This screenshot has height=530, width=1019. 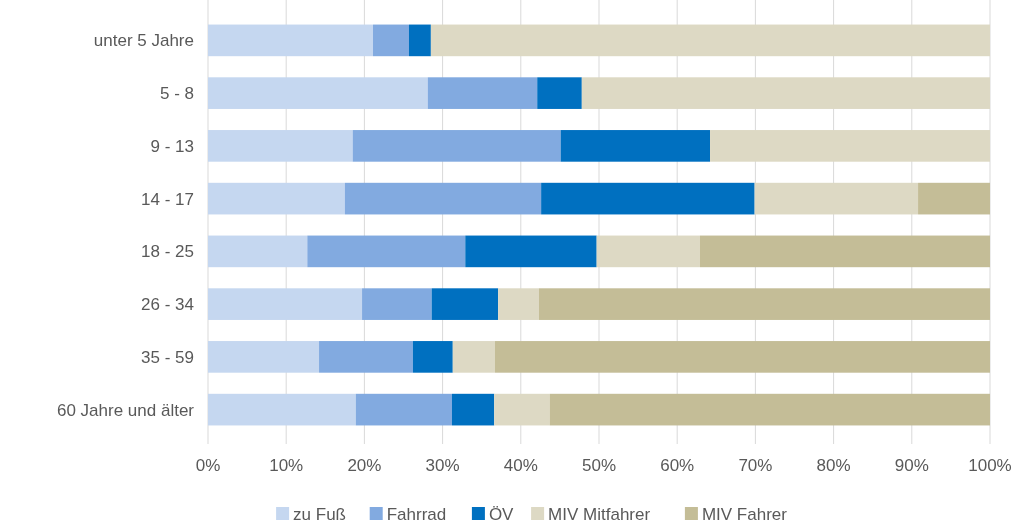 I want to click on legend-label: zu Fuß, so click(x=320, y=514).